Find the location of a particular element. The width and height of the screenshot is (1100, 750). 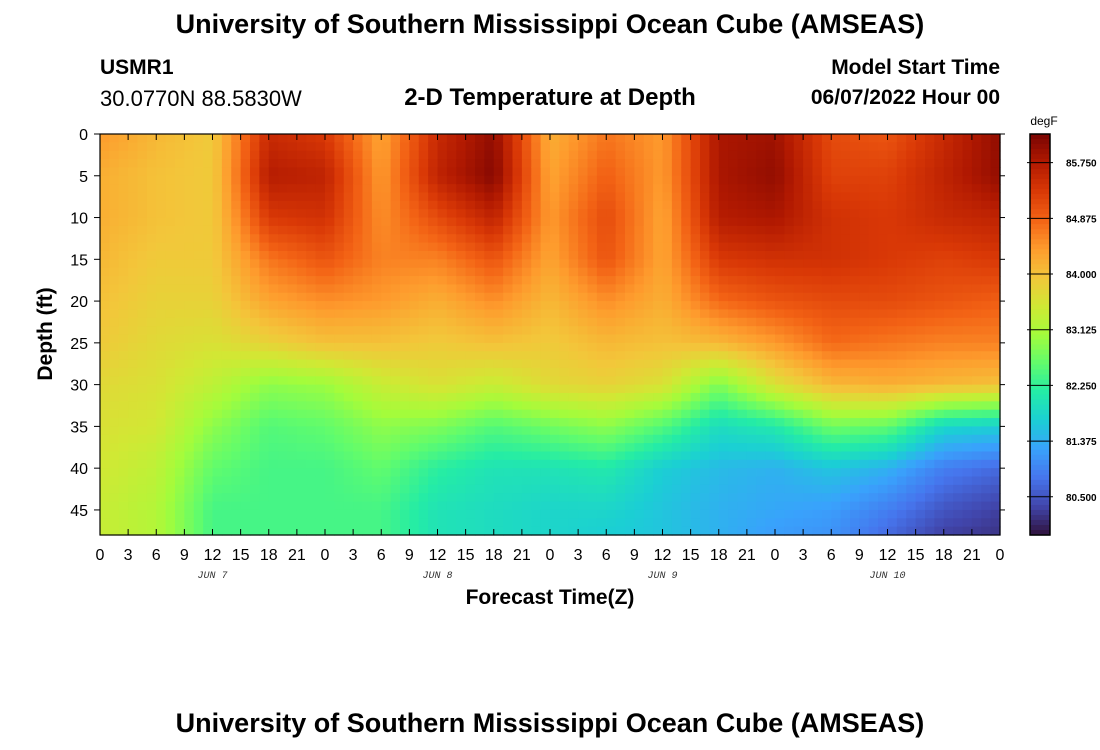

y-tick-label: 30 is located at coordinates (79, 386).